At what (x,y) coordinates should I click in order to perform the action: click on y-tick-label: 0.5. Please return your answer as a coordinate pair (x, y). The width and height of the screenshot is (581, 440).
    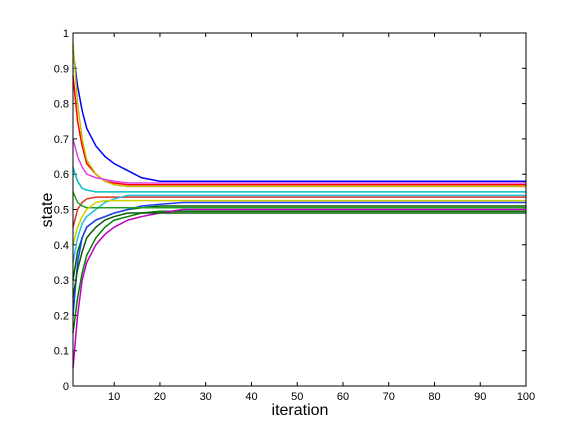
    Looking at the image, I should click on (61, 211).